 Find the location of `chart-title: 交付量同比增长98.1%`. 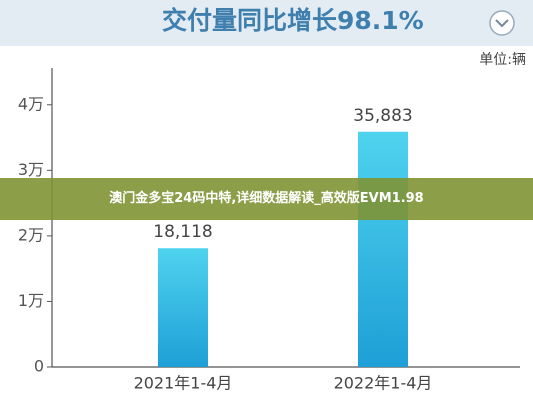

chart-title: 交付量同比增长98.1% is located at coordinates (293, 20).